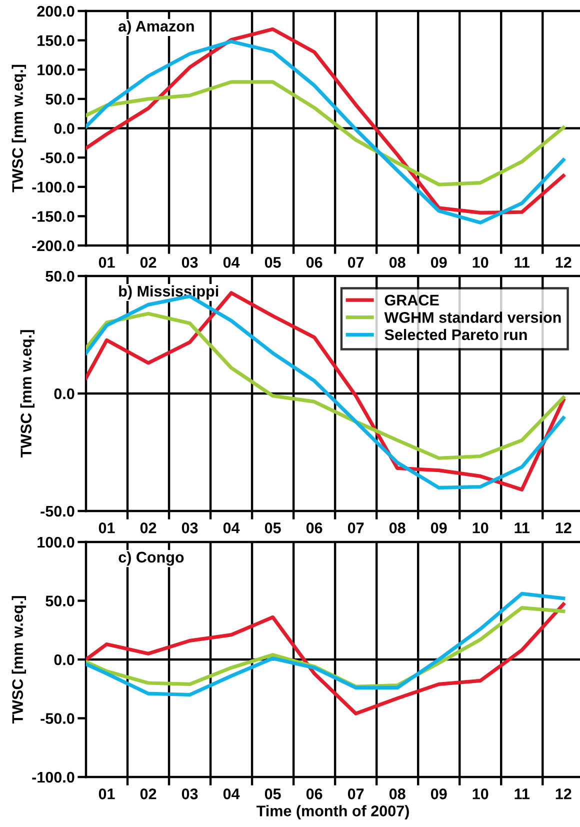  Describe the element at coordinates (411, 300) in the screenshot. I see `legend-label: GRACE` at that location.